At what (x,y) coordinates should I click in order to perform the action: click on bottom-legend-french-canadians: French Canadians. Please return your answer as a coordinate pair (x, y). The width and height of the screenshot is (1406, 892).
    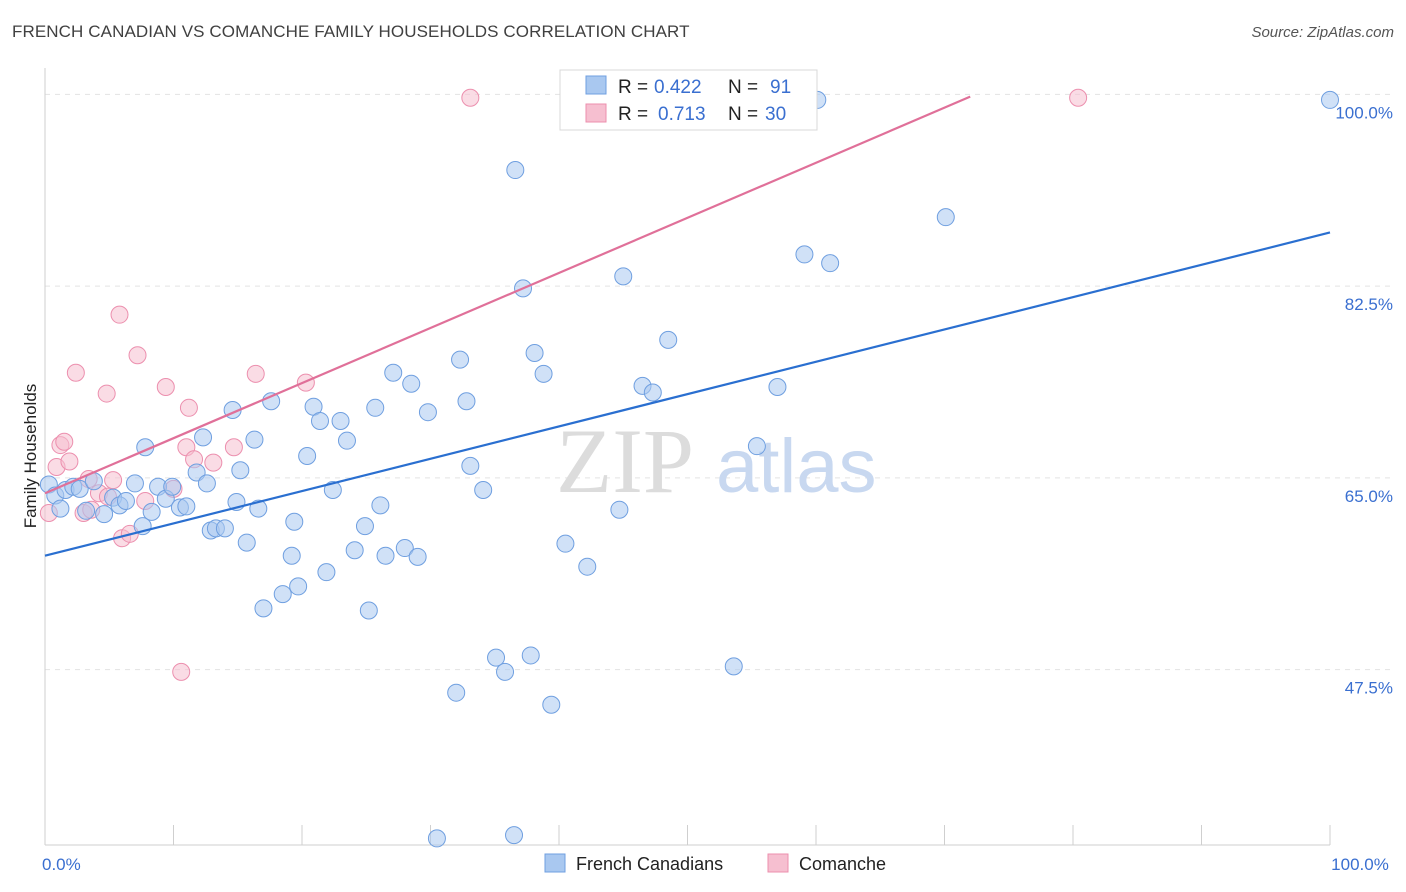
    Looking at the image, I should click on (649, 864).